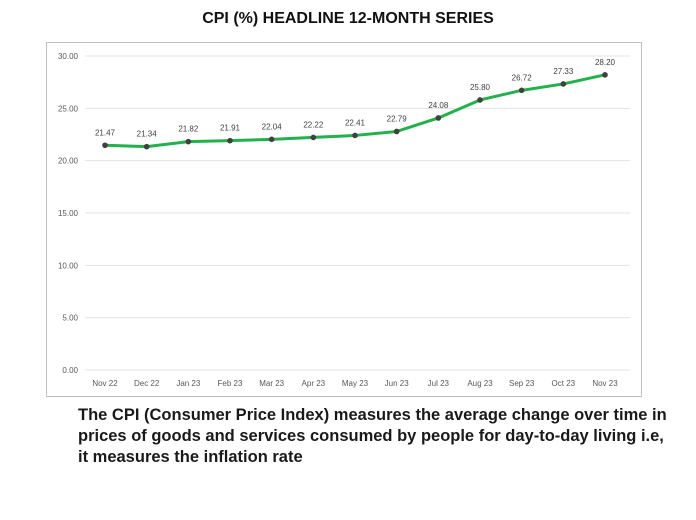  Describe the element at coordinates (147, 383) in the screenshot. I see `x-tick-label: Dec 22` at that location.